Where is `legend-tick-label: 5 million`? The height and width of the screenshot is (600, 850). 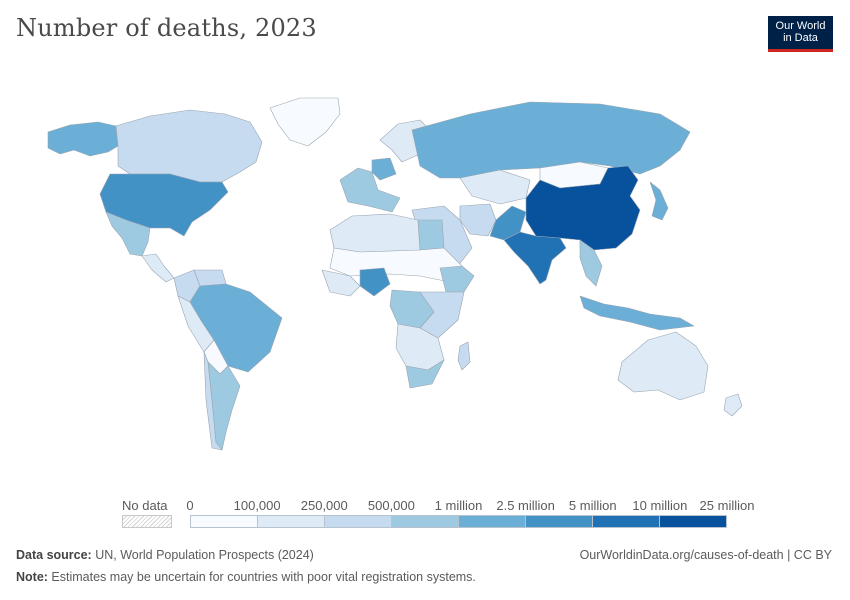
legend-tick-label: 5 million is located at coordinates (592, 505).